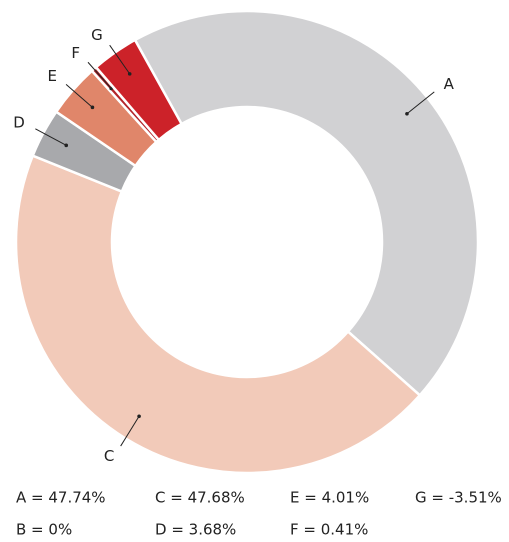 This screenshot has height=542, width=509. Describe the element at coordinates (109, 456) in the screenshot. I see `slice-label: C` at that location.